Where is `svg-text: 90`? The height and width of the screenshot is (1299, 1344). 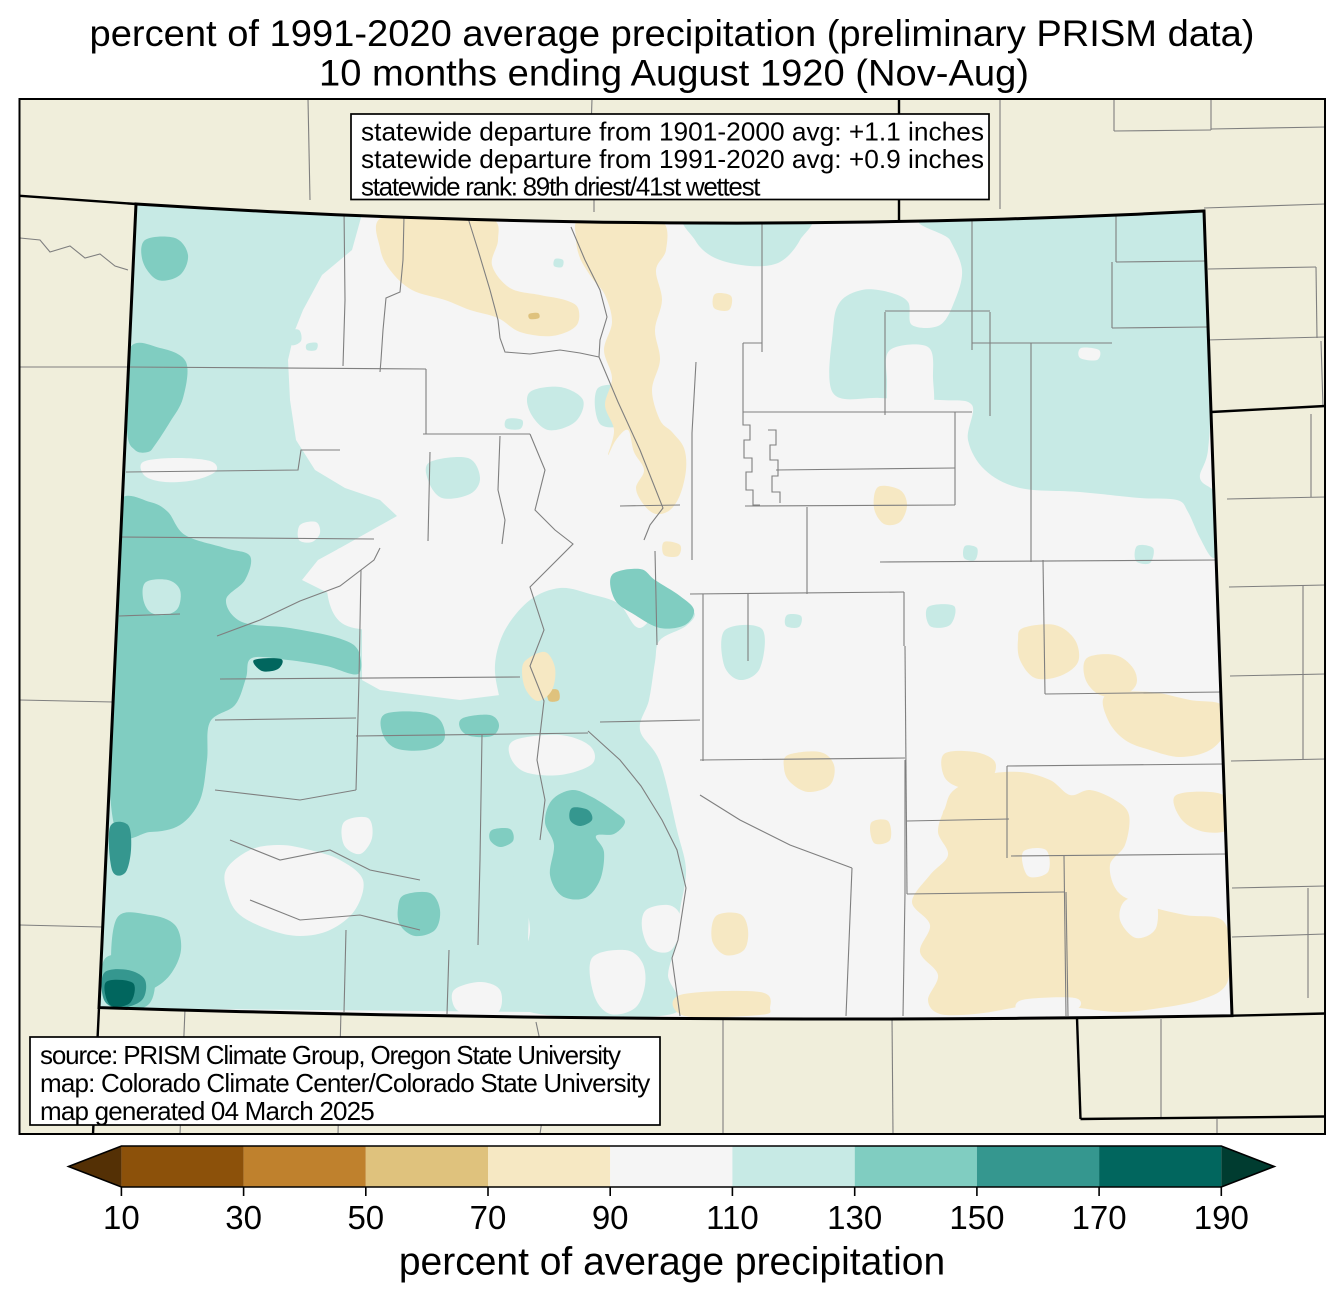
svg-text: 90 is located at coordinates (610, 1217).